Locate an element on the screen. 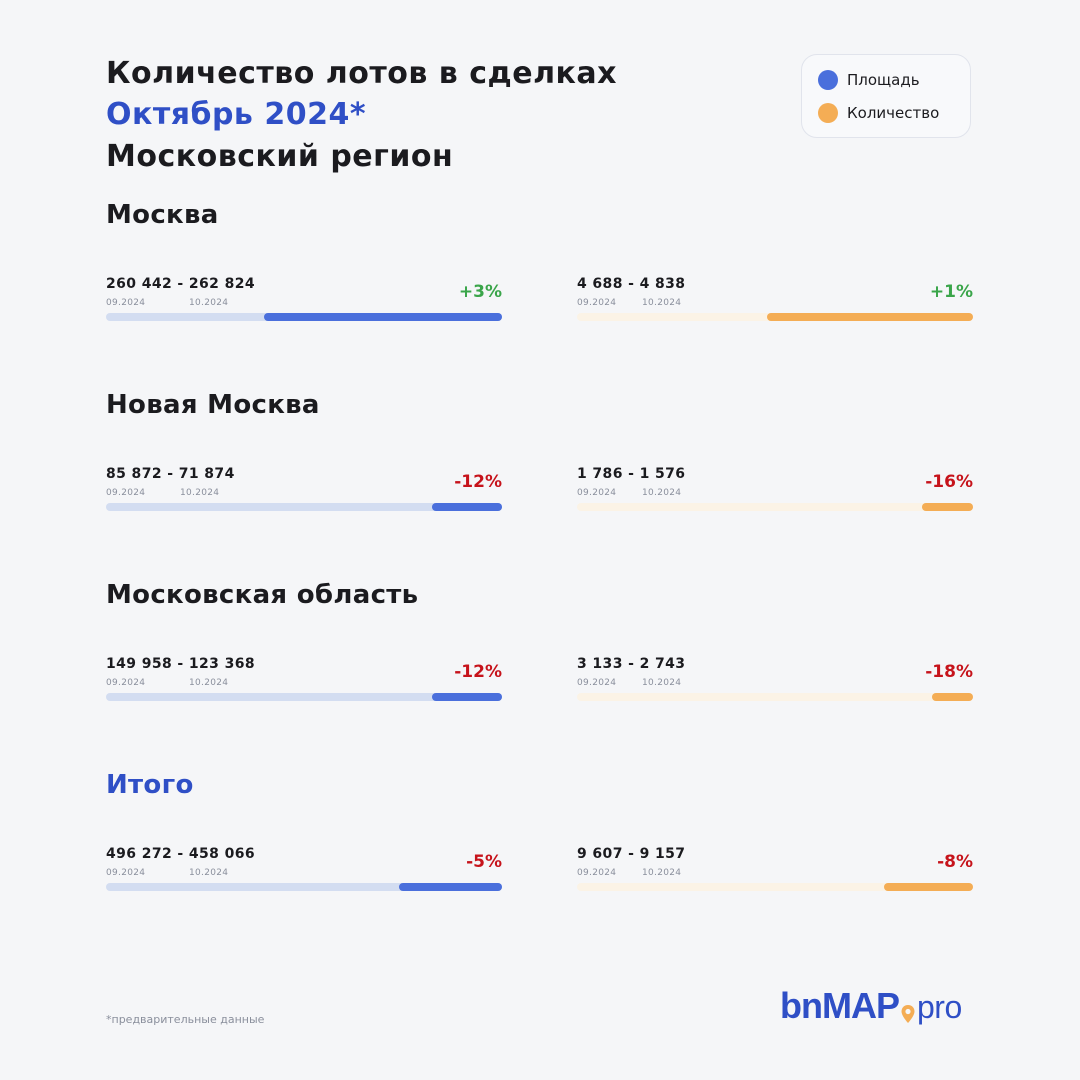 This screenshot has height=1080, width=1080. logo-text-pro: pro is located at coordinates (939, 1007).